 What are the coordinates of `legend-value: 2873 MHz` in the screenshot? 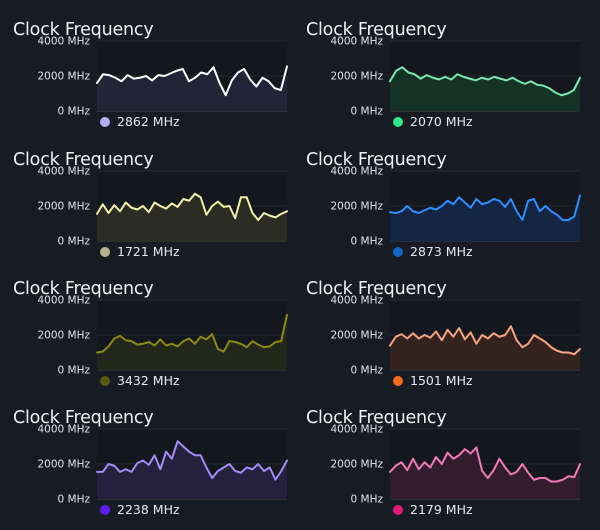 It's located at (441, 251).